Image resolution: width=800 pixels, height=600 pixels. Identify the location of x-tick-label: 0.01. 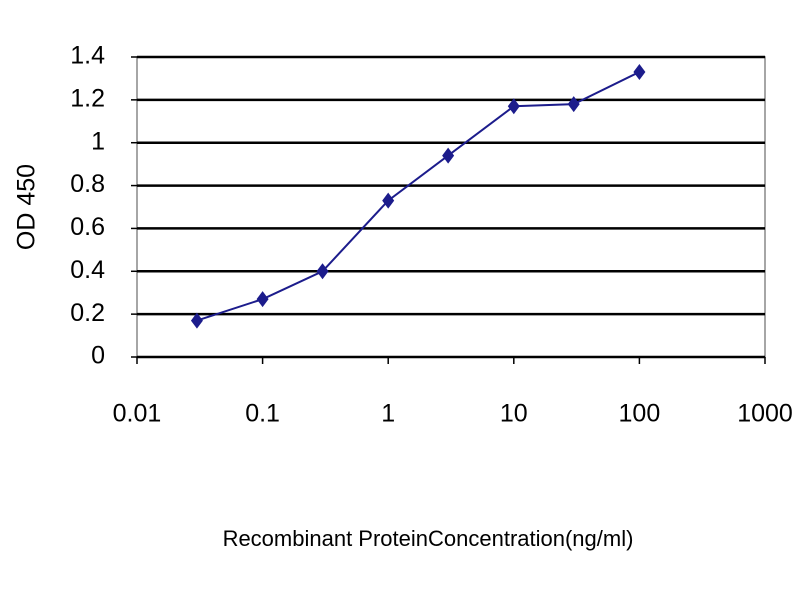
(137, 414).